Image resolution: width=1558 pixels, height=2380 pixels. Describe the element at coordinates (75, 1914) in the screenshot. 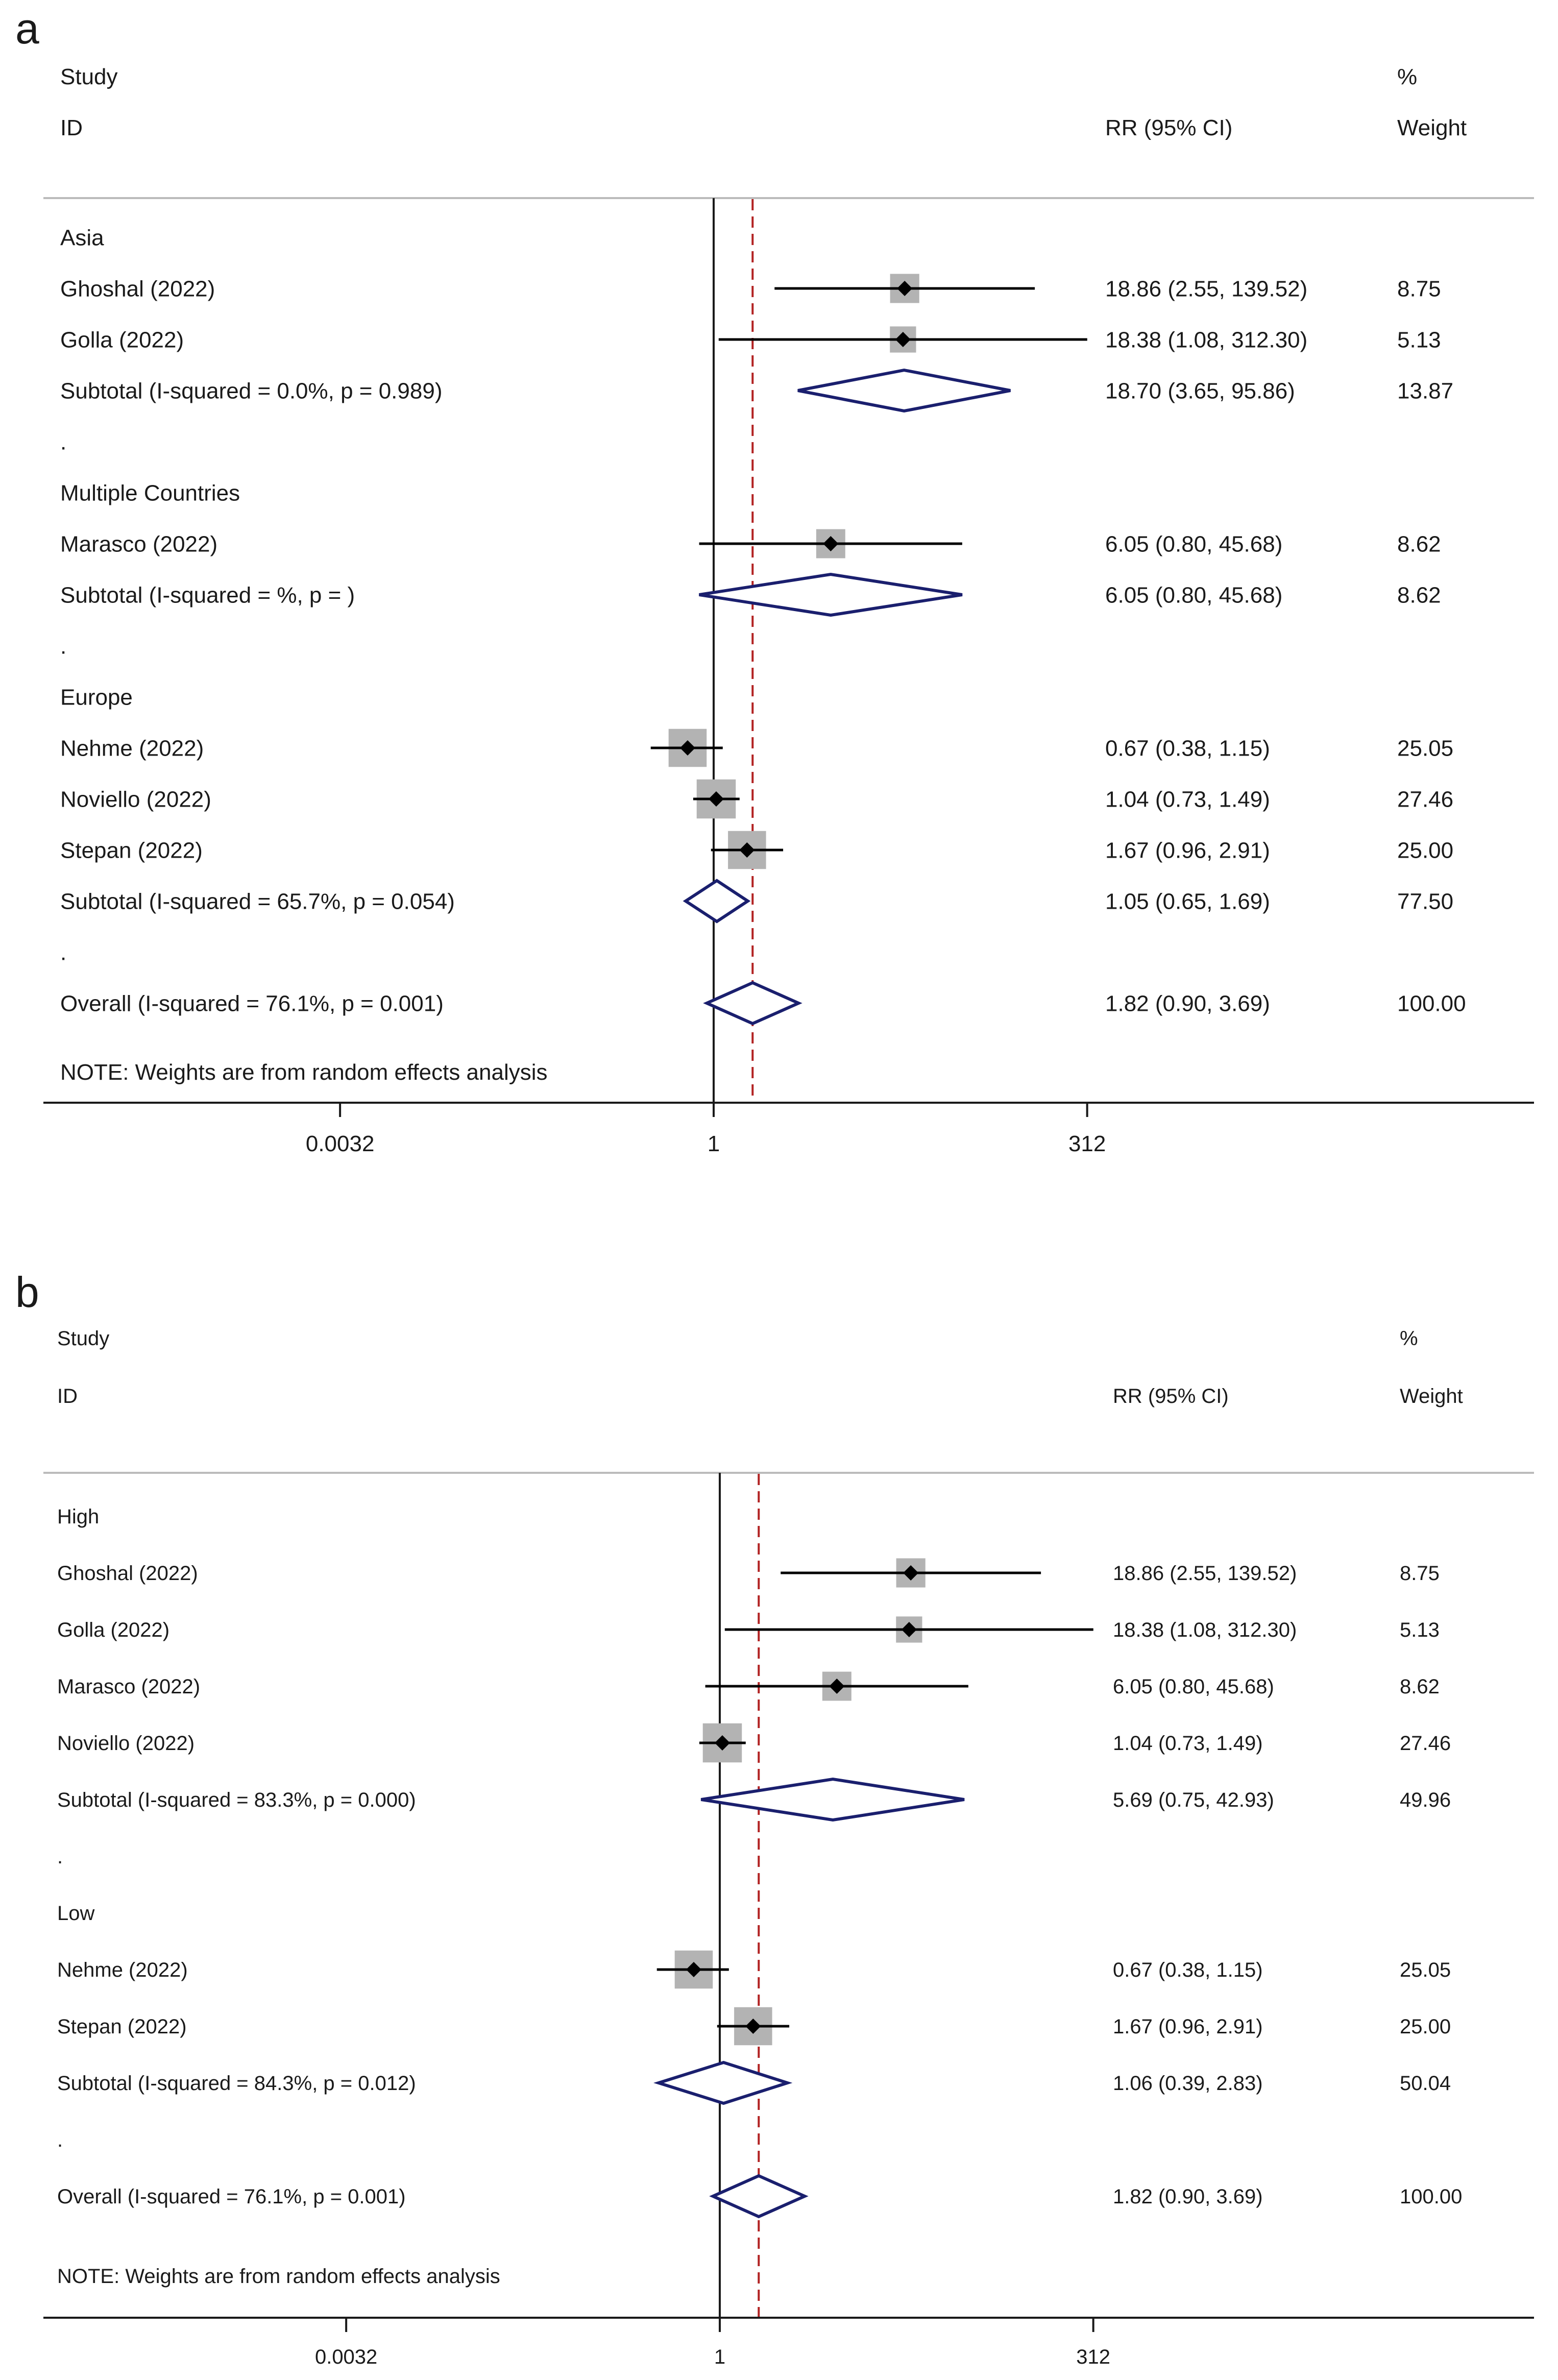

I see `group-label: Low` at that location.